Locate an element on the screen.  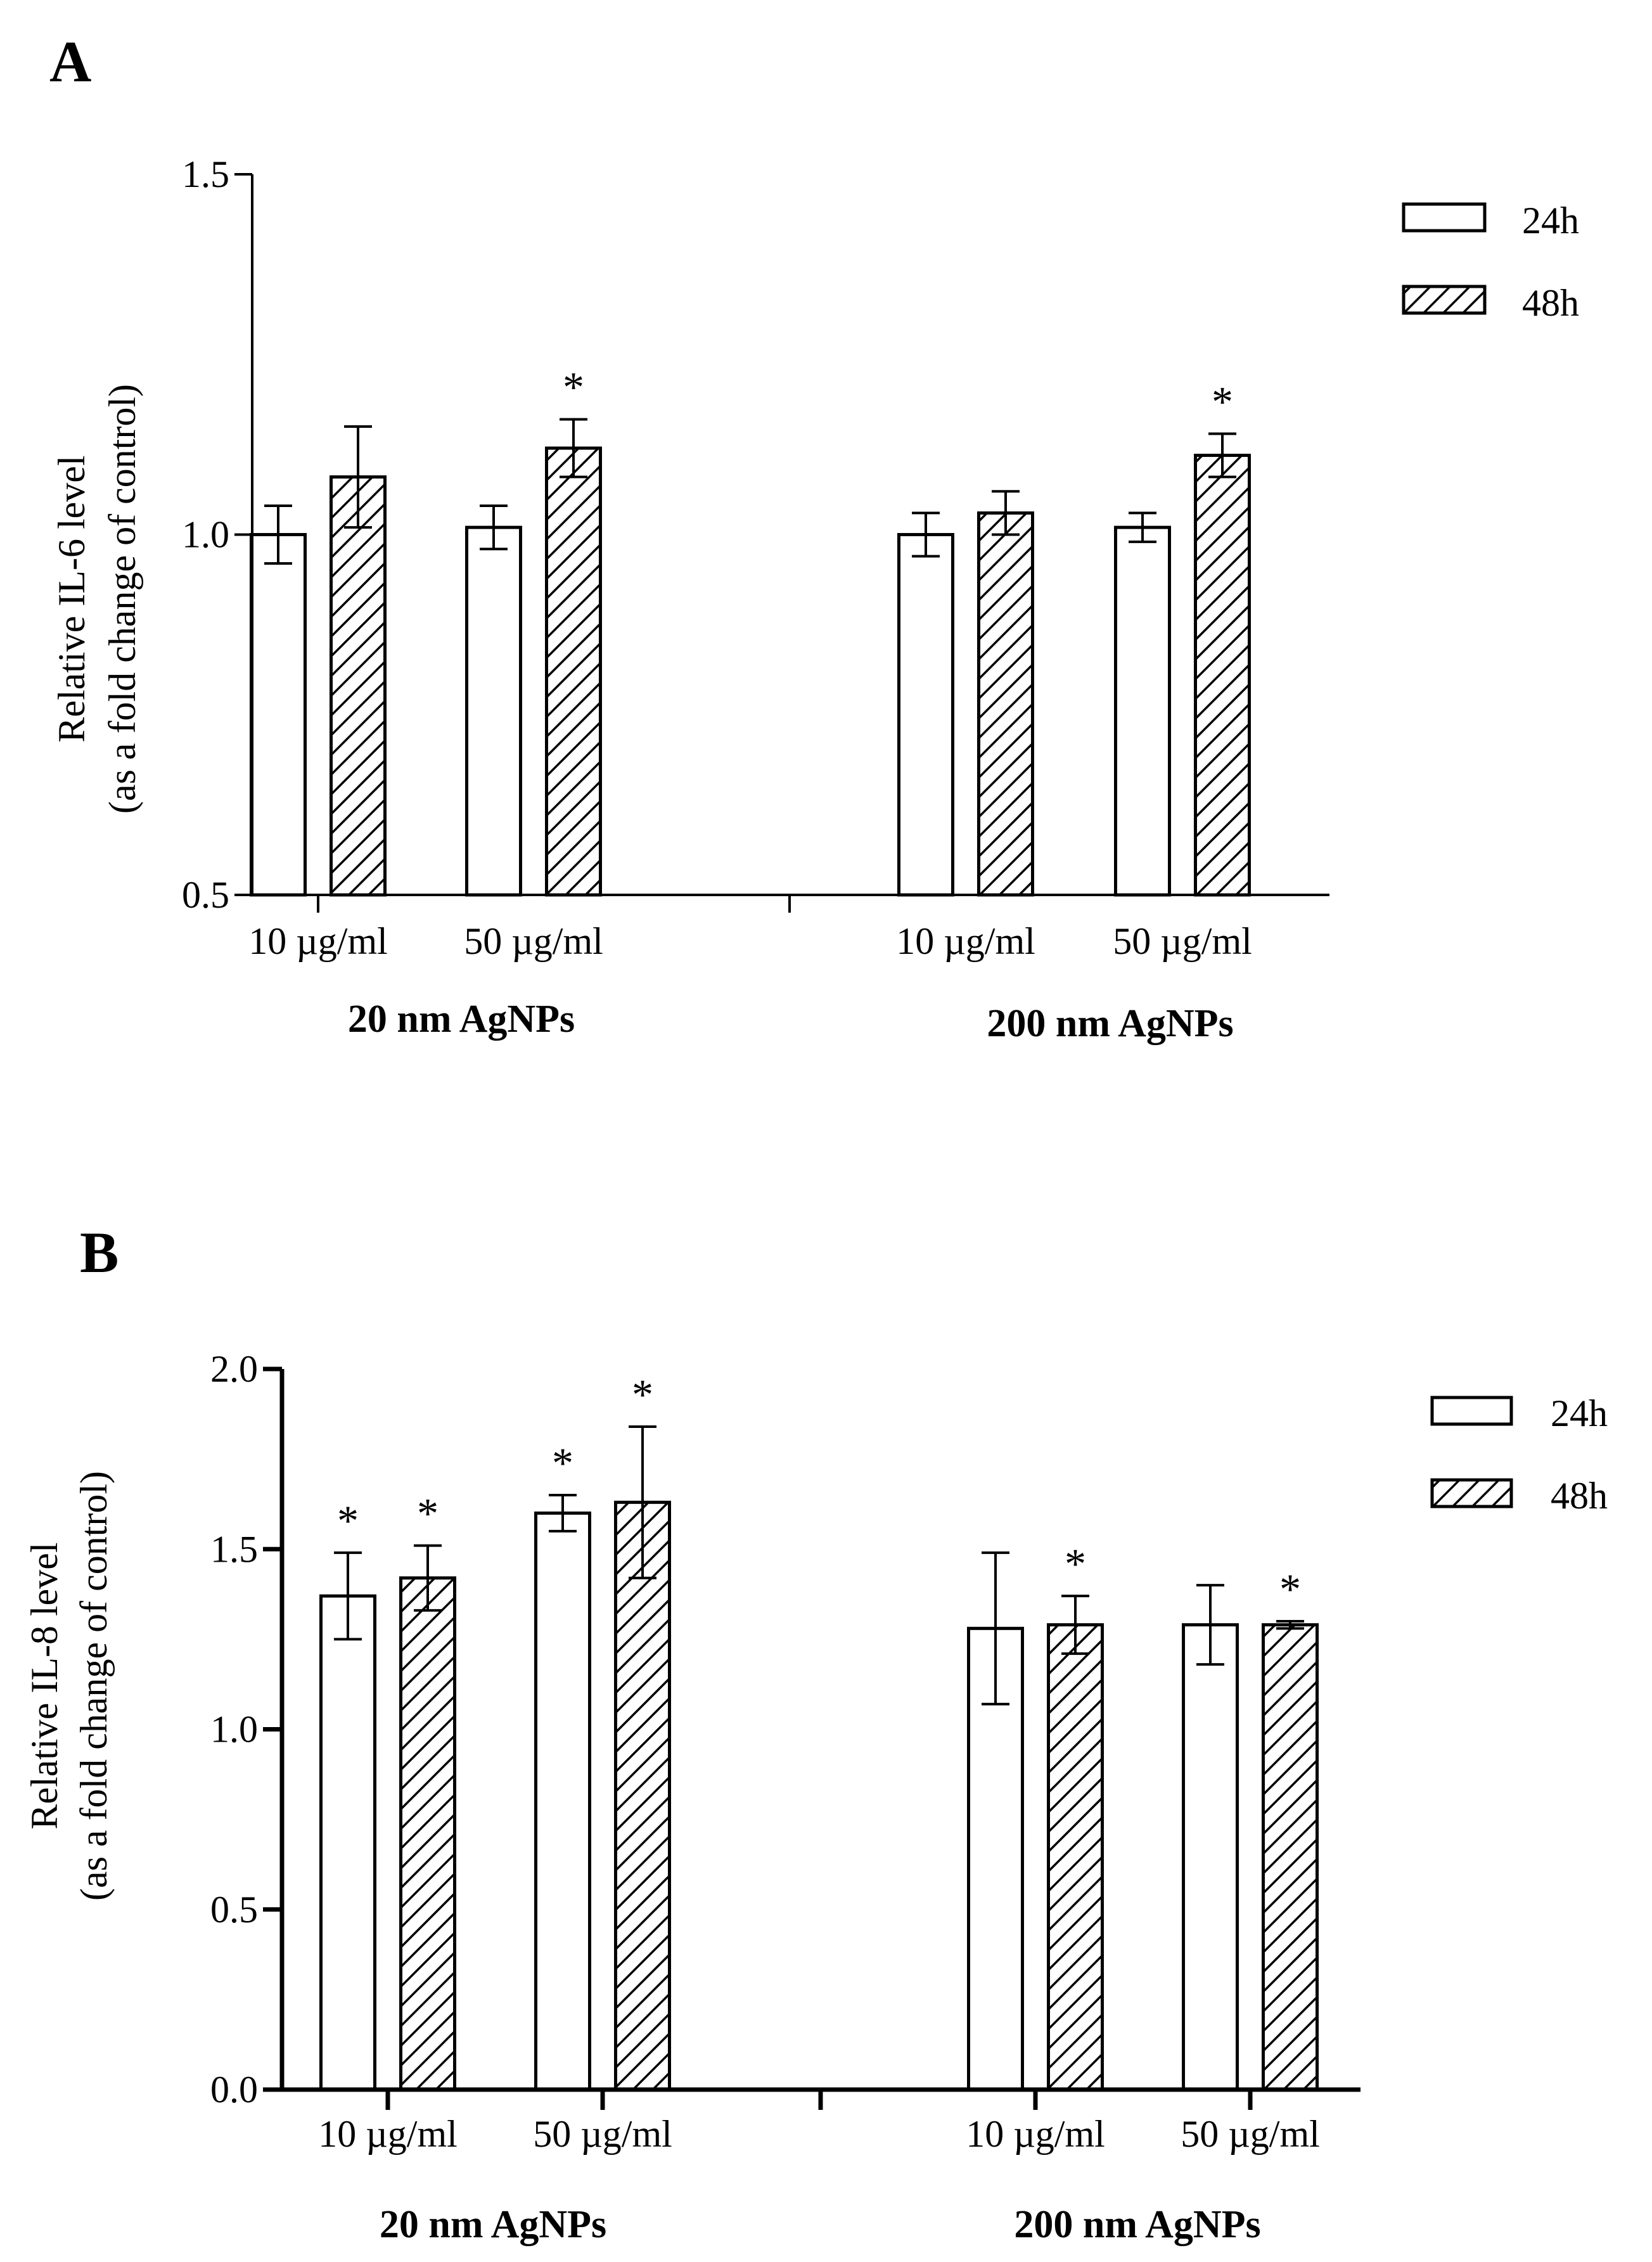
panel-a-category-label-1: 10 µg/ml is located at coordinates (318, 941).